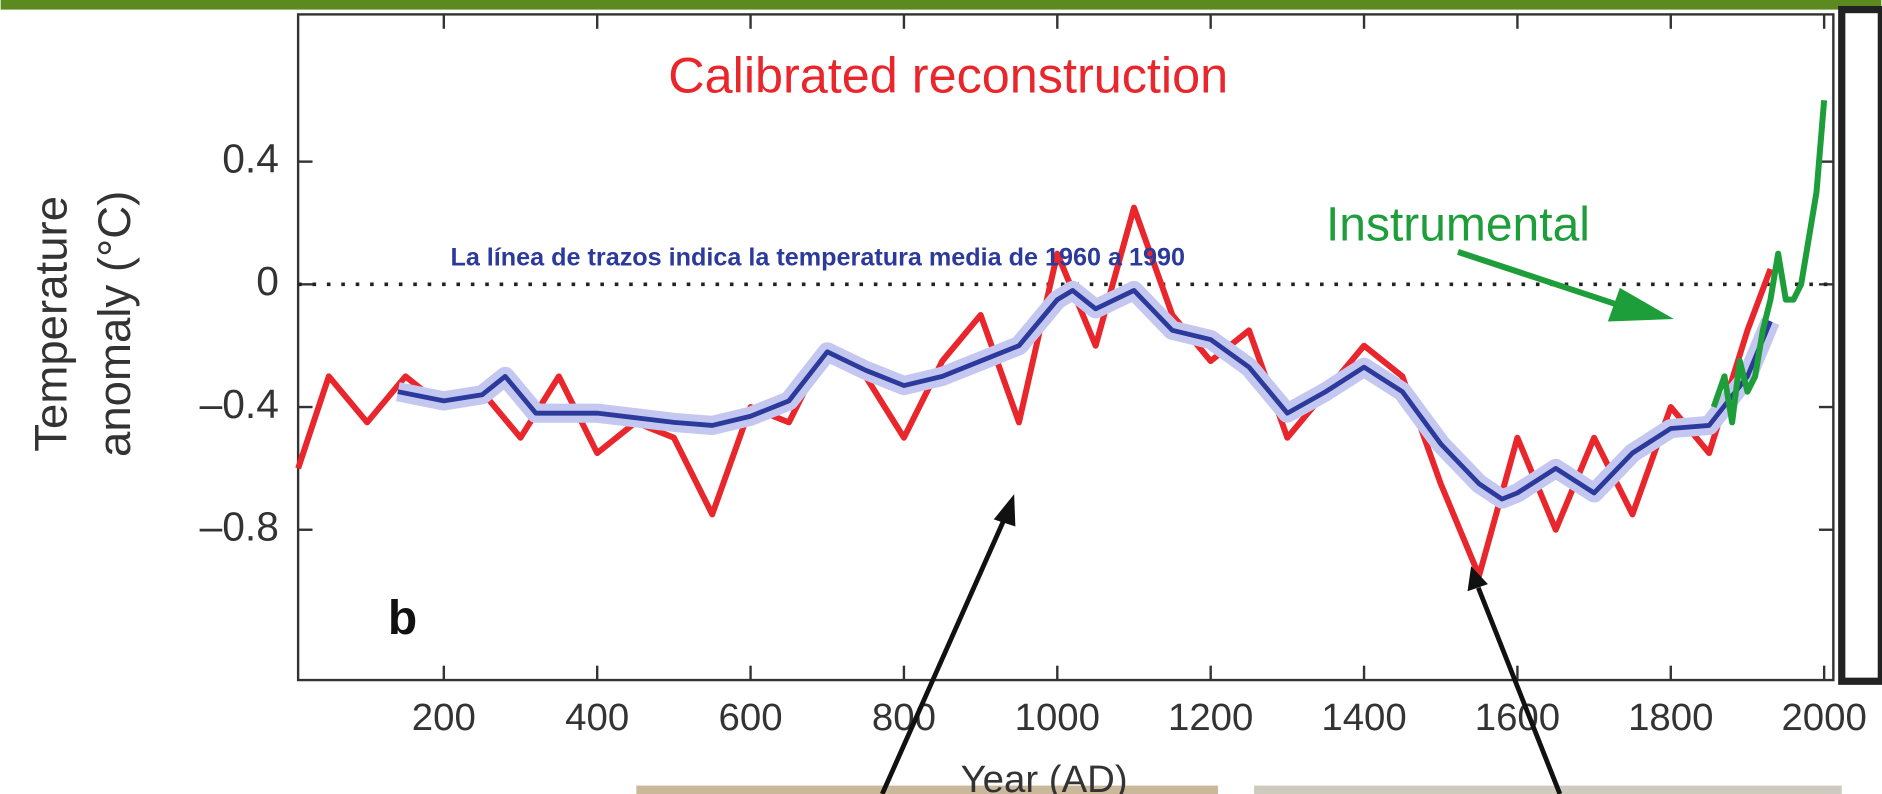  I want to click on x-tick-label: 200, so click(444, 717).